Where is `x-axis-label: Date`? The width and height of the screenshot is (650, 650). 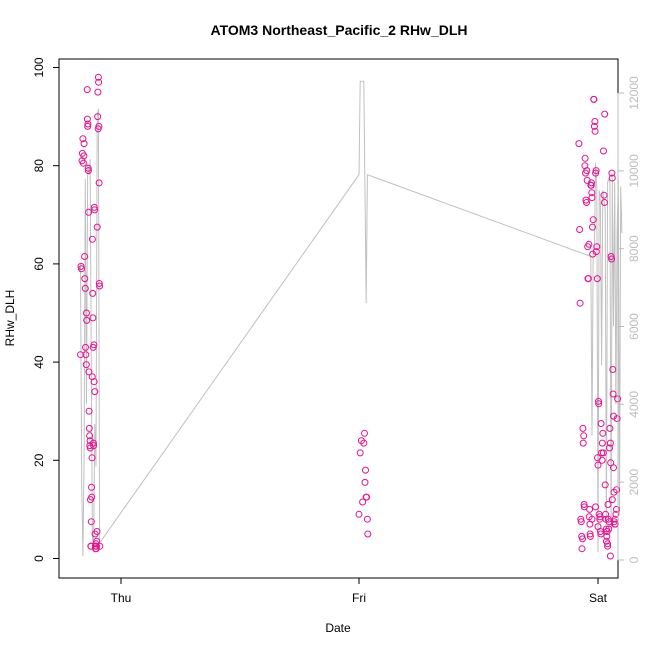
x-axis-label: Date is located at coordinates (338, 628).